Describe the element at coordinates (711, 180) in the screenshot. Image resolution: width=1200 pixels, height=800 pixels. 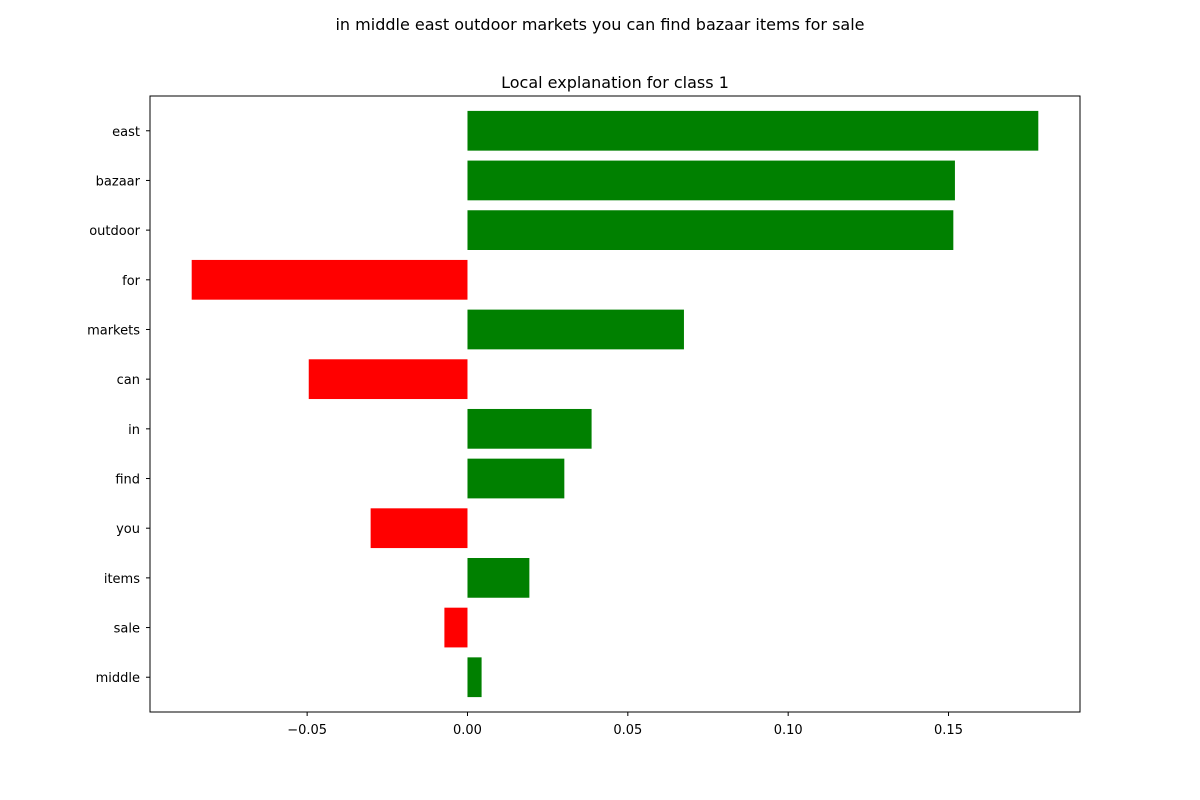
I see `bar-bazaar` at that location.